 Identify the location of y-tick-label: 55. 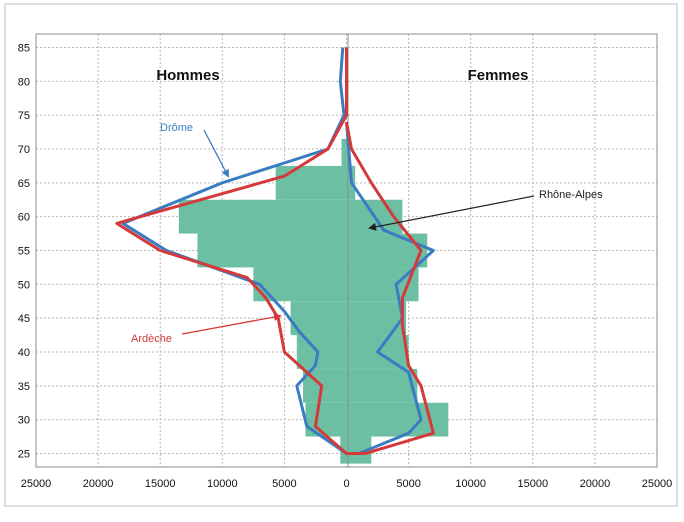
(24, 252).